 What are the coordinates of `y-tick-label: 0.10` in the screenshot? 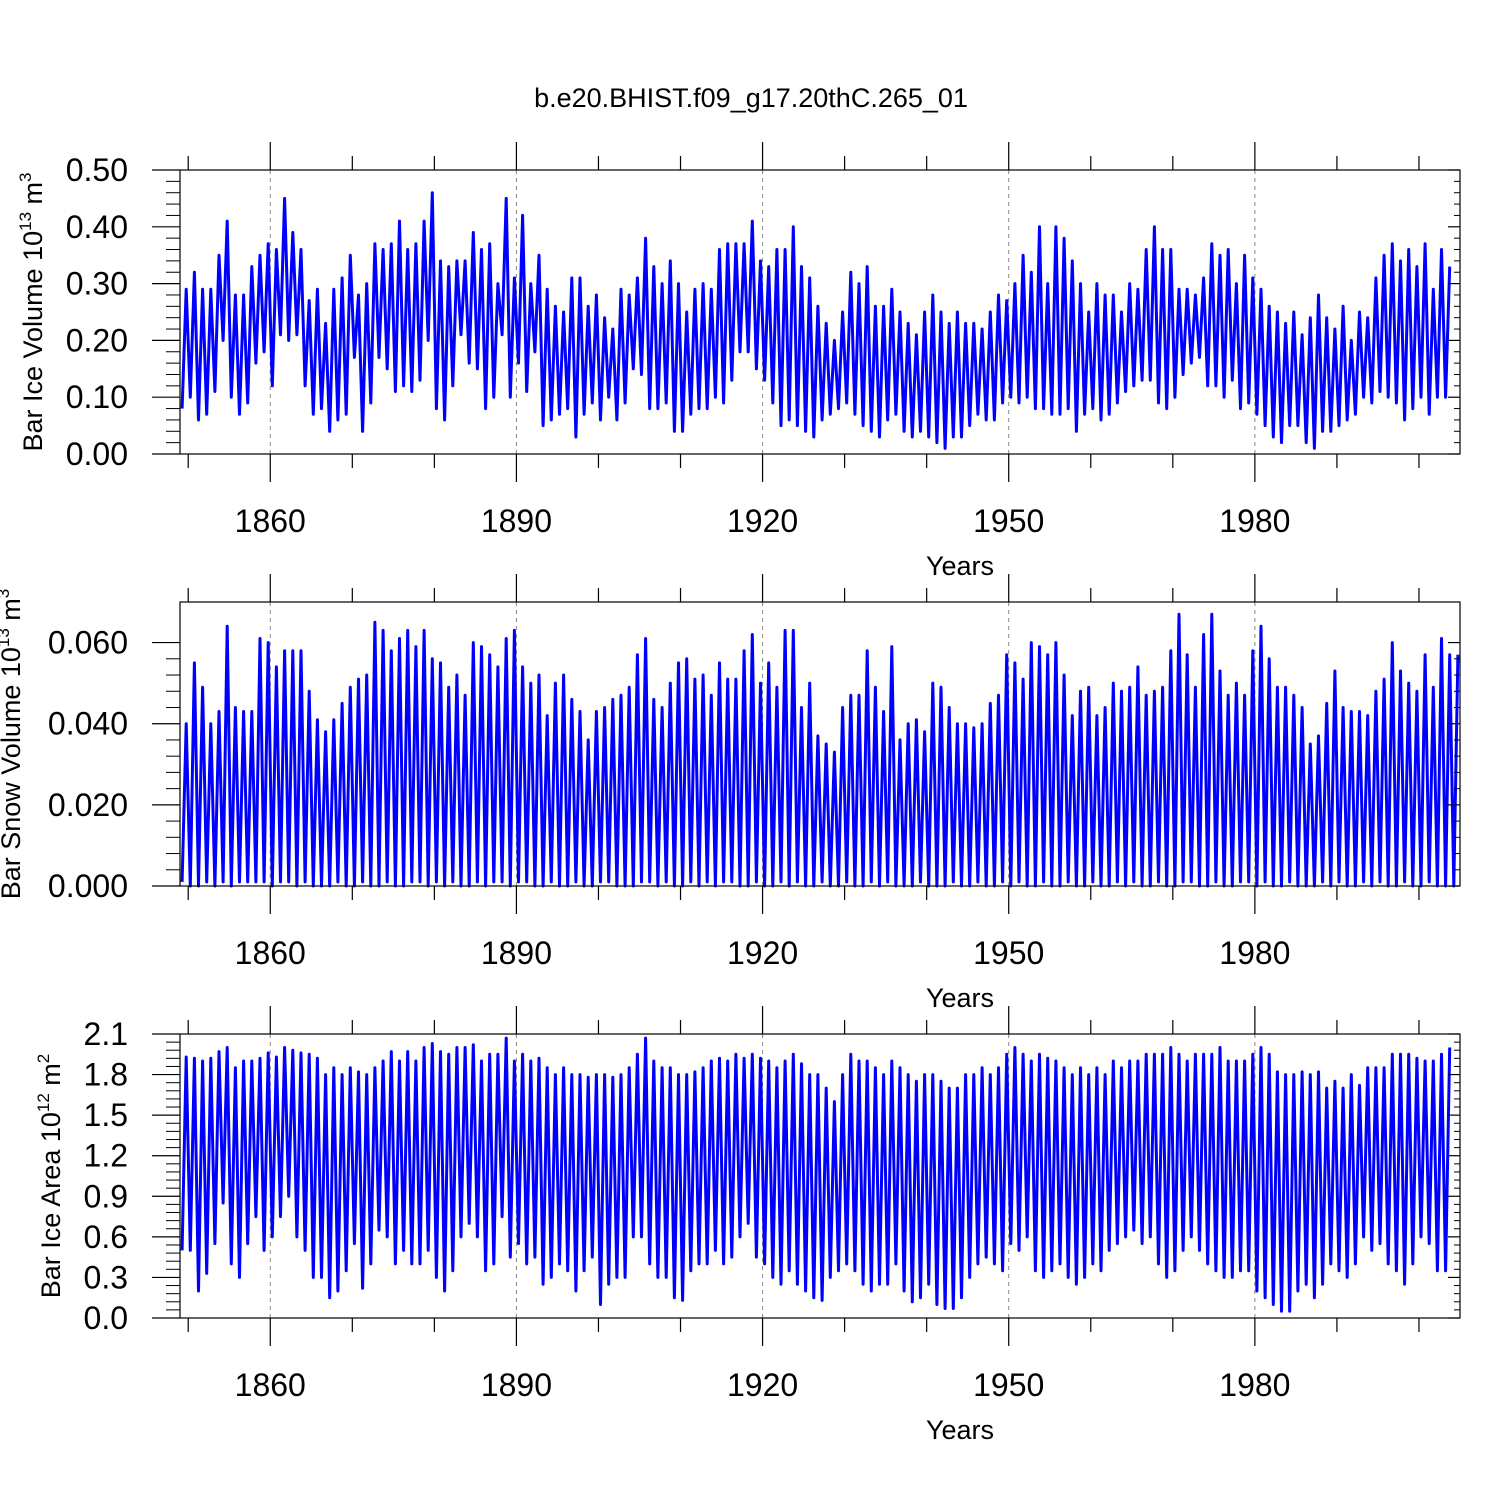 It's located at (97, 397).